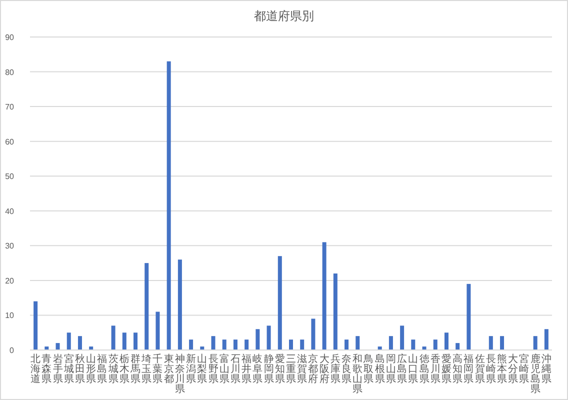 The height and width of the screenshot is (400, 568). What do you see at coordinates (284, 16) in the screenshot?
I see `chart-title: 都道府県別` at bounding box center [284, 16].